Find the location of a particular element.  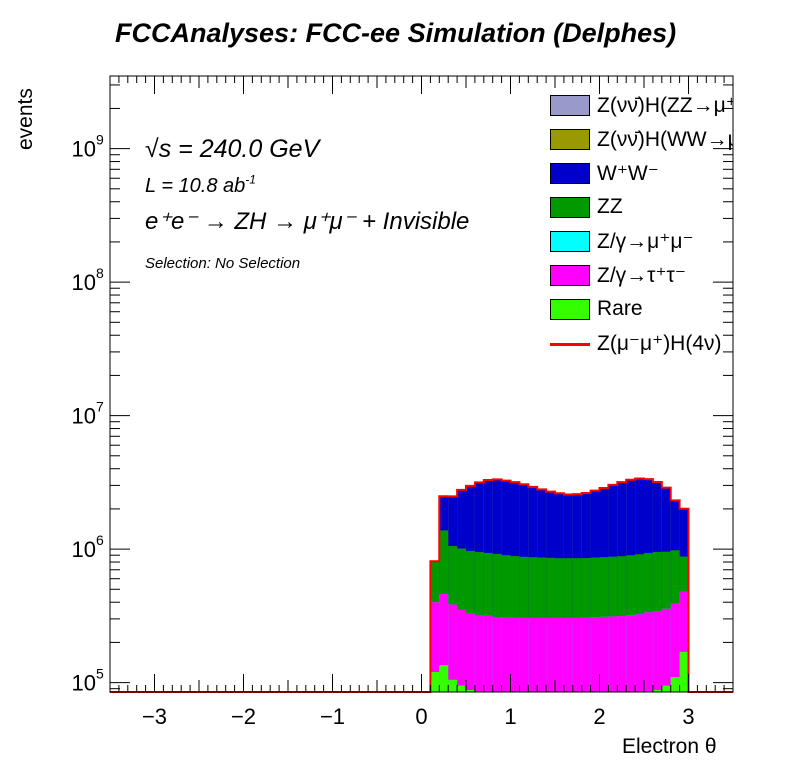

legend-label: Z(νν̄)H(WW→μ⁺νμ is located at coordinates (665, 139).